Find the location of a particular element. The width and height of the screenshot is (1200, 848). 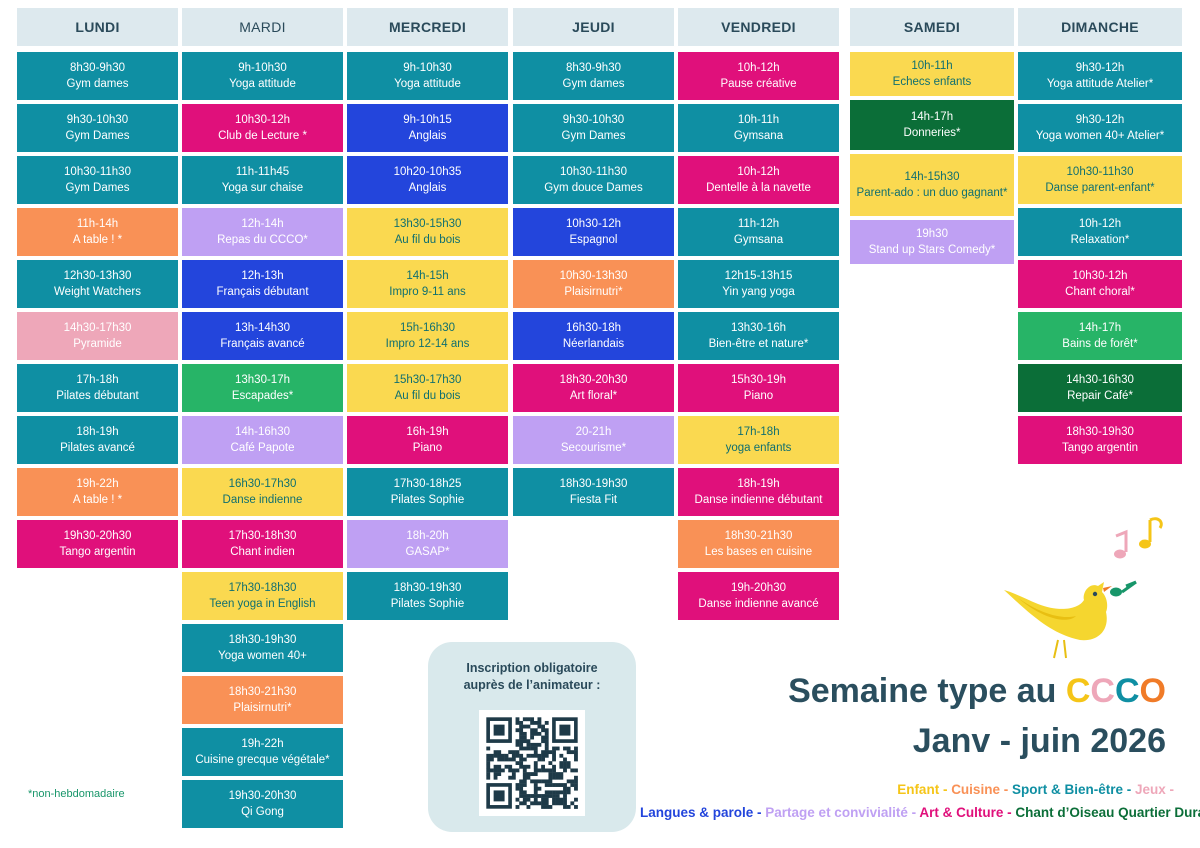

event-title: Qi Gong is located at coordinates (262, 812).